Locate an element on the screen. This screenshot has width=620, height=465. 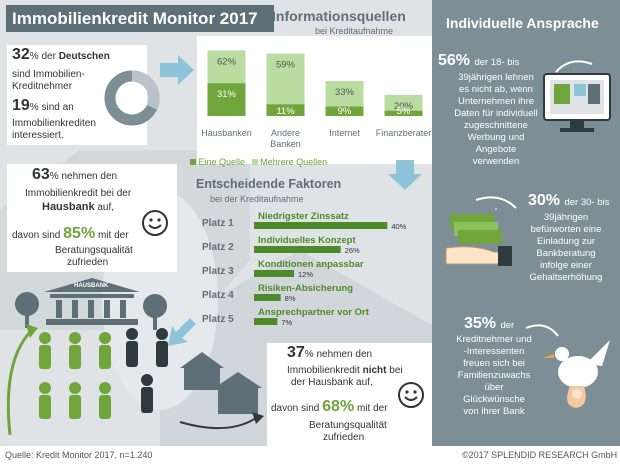
monitor-icon is located at coordinates (577, 102).